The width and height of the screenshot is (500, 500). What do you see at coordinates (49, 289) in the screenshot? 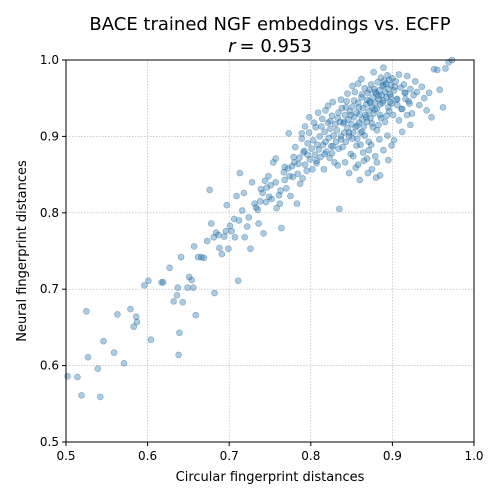
I see `y-tick-label-2: 0.7` at bounding box center [49, 289].